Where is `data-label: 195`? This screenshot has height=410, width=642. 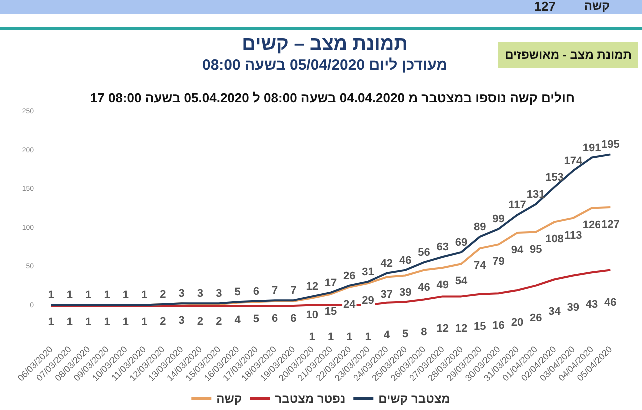 data-label: 195 is located at coordinates (611, 145).